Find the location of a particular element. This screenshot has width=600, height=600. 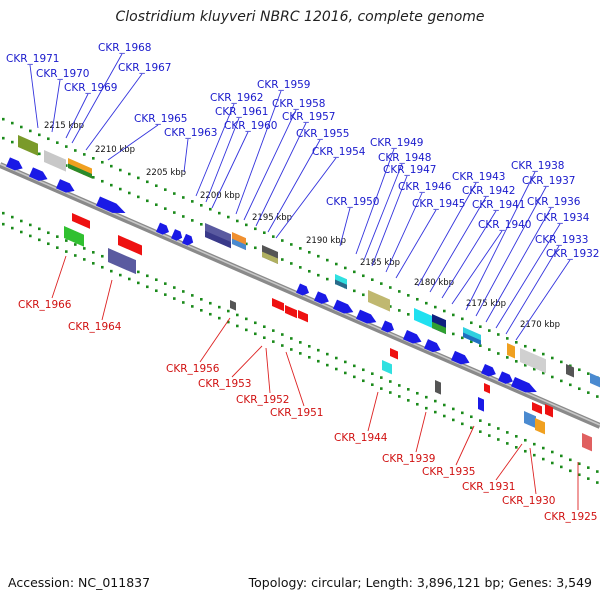

forward-gene-label: CKR_1949 is located at coordinates (396, 143).